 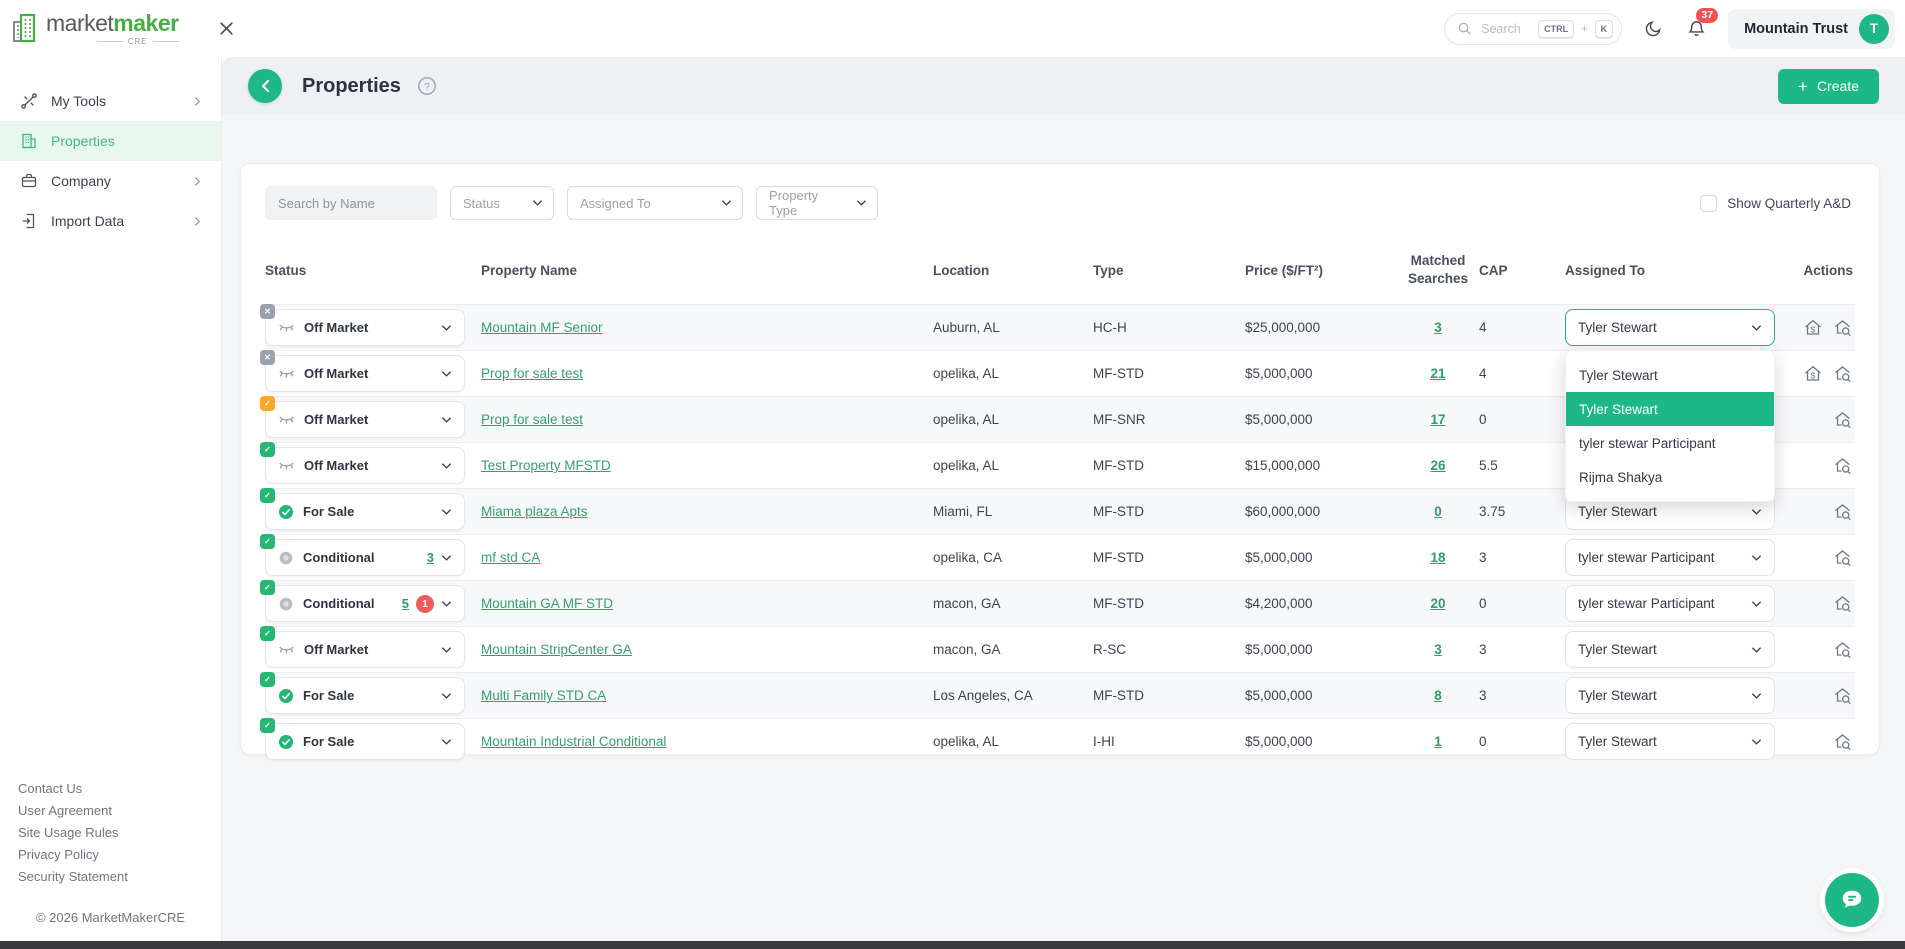 What do you see at coordinates (1828, 86) in the screenshot?
I see `create-button: + Create` at bounding box center [1828, 86].